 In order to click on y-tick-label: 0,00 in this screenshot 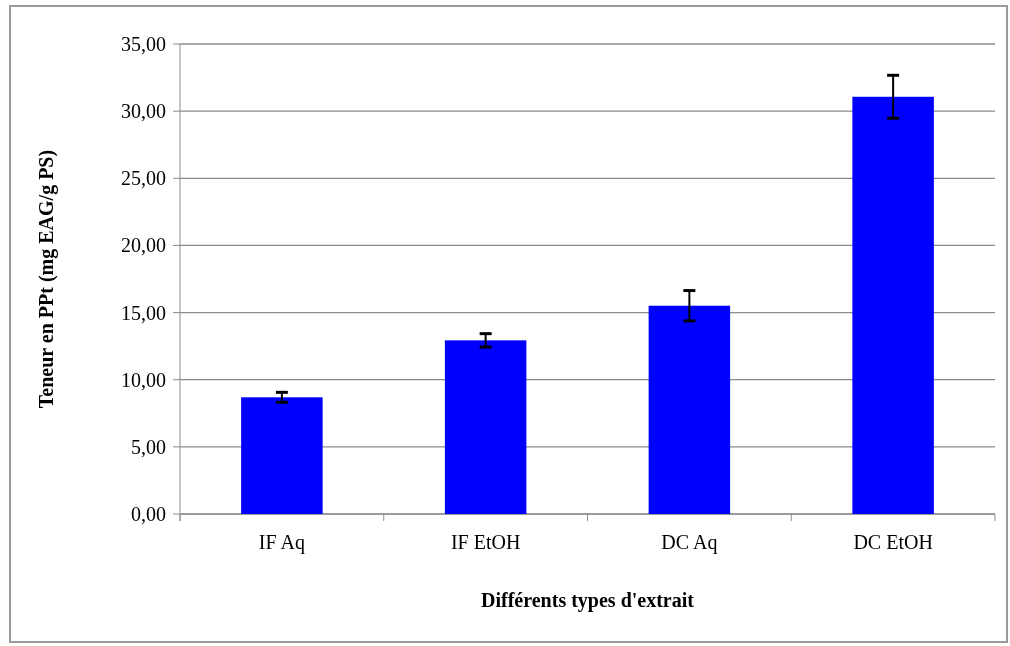, I will do `click(148, 514)`.